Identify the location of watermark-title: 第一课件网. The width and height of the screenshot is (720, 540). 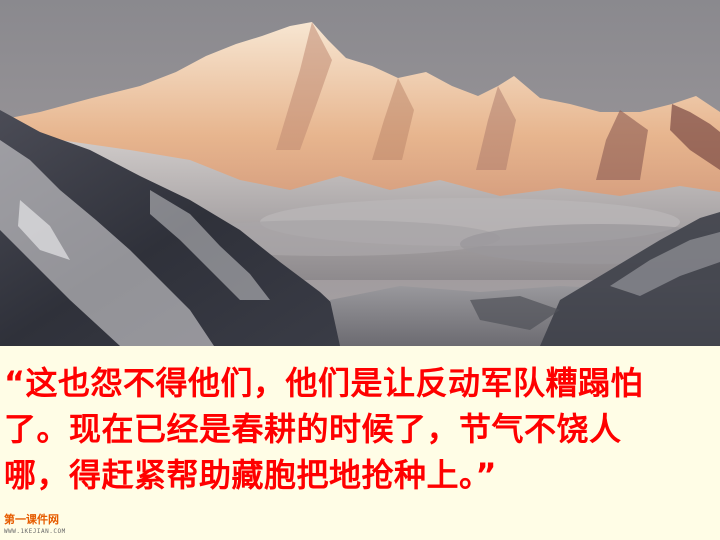
(31, 519).